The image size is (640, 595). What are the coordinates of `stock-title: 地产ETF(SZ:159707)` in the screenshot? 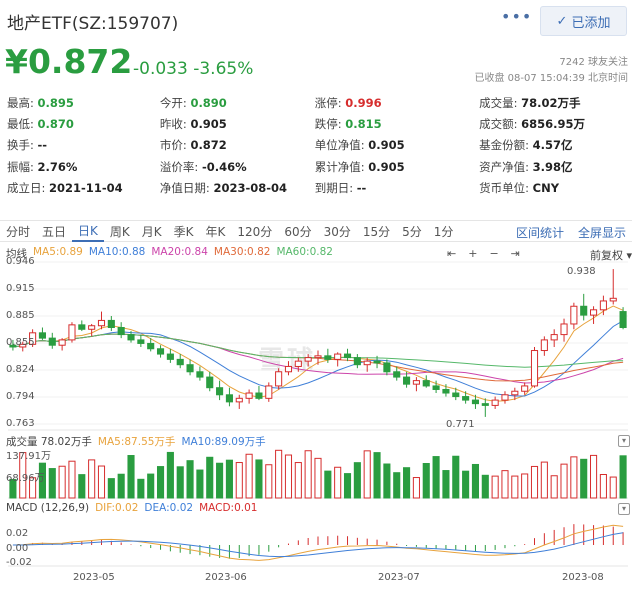 It's located at (93, 24).